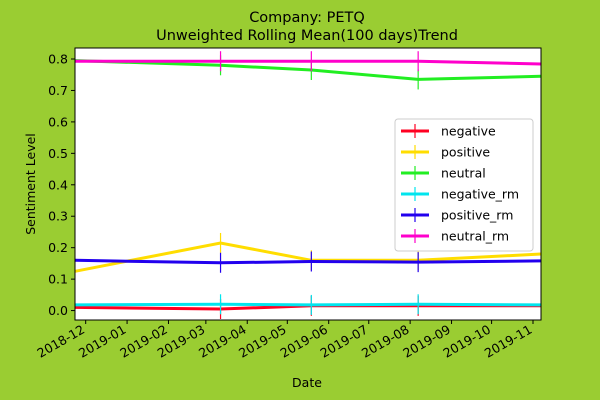  Describe the element at coordinates (463, 173) in the screenshot. I see `legend-label-neutral: neutral` at that location.